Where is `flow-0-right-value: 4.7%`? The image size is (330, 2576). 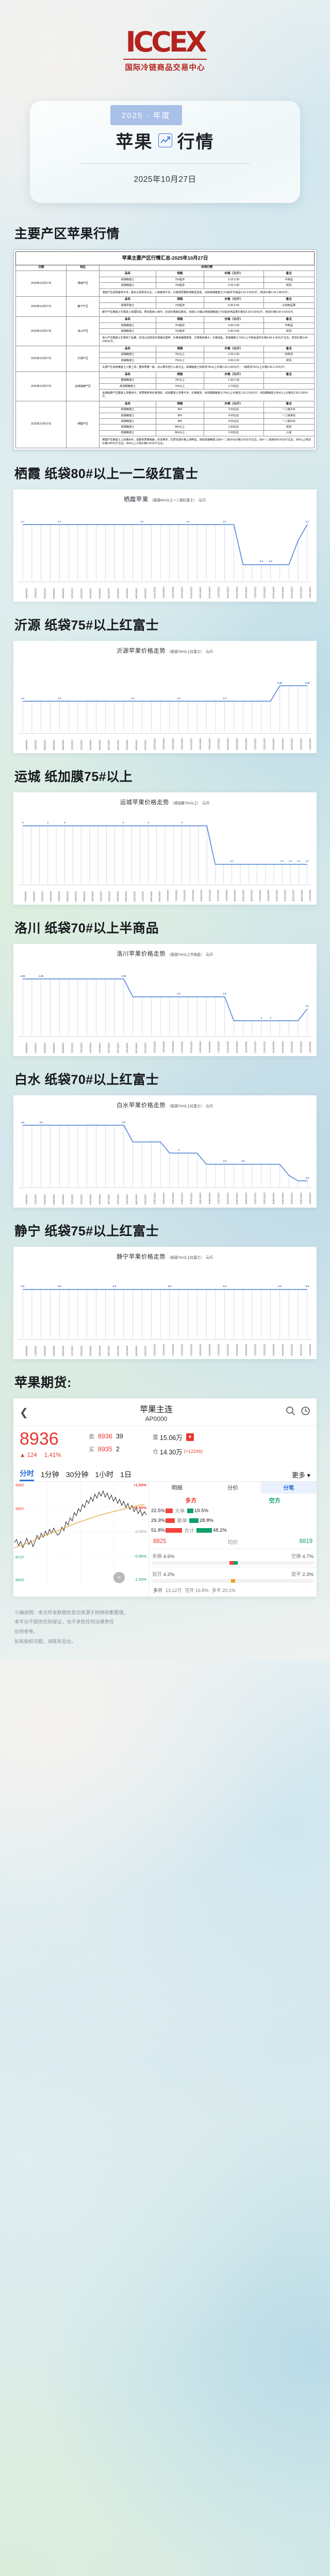
flow-0-right-value: 4.7% is located at coordinates (308, 1556).